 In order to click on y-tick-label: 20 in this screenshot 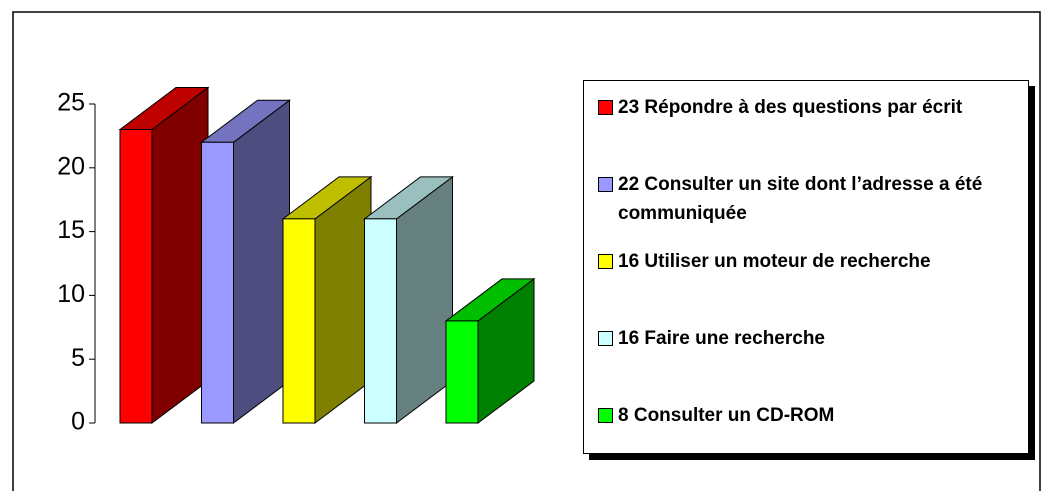, I will do `click(71, 166)`.